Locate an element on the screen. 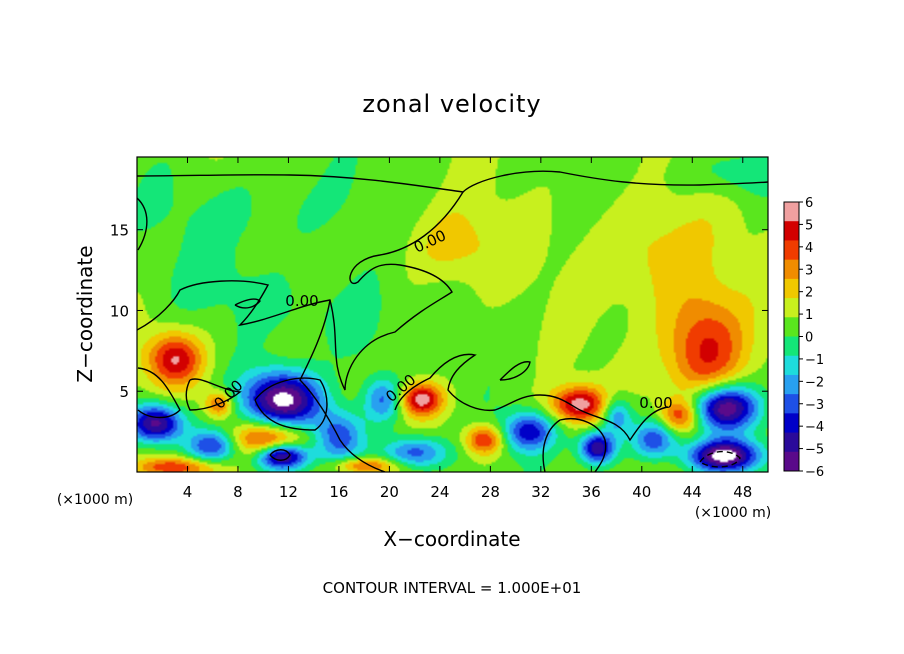 This screenshot has height=654, width=904. colorbar-tick-label: 2 is located at coordinates (809, 293).